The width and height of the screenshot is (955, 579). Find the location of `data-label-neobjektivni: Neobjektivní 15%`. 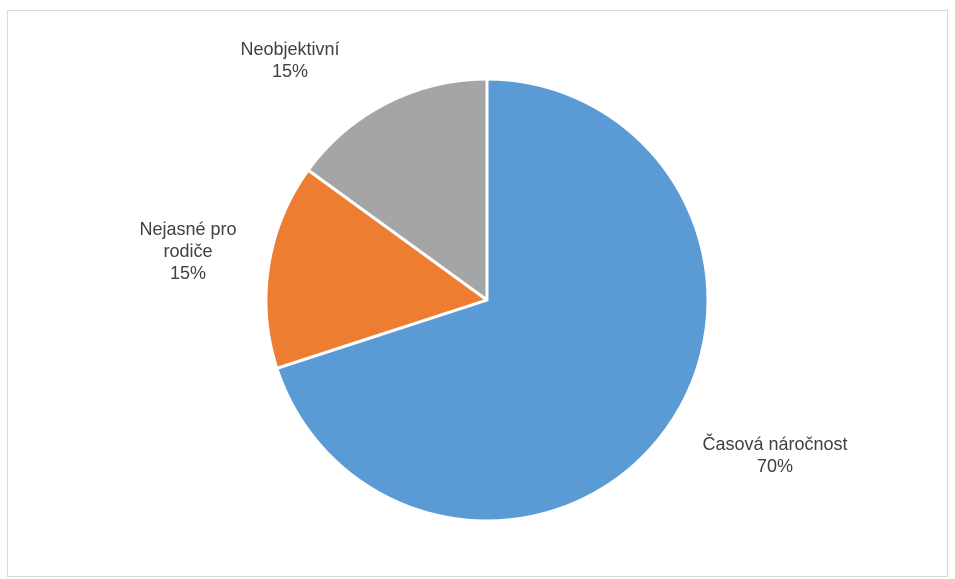

data-label-neobjektivni: Neobjektivní 15% is located at coordinates (290, 60).